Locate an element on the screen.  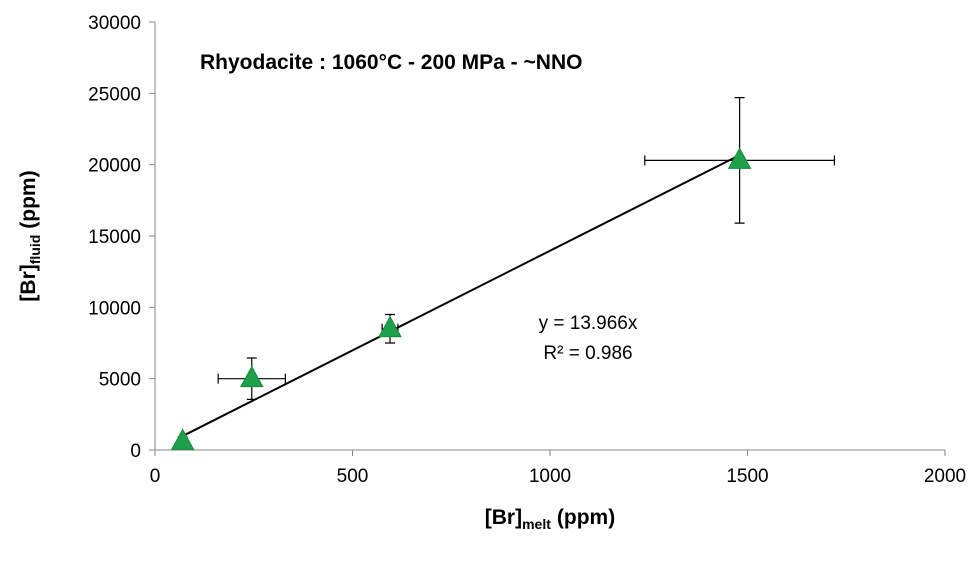
x-tick-label: 2000 is located at coordinates (945, 476).